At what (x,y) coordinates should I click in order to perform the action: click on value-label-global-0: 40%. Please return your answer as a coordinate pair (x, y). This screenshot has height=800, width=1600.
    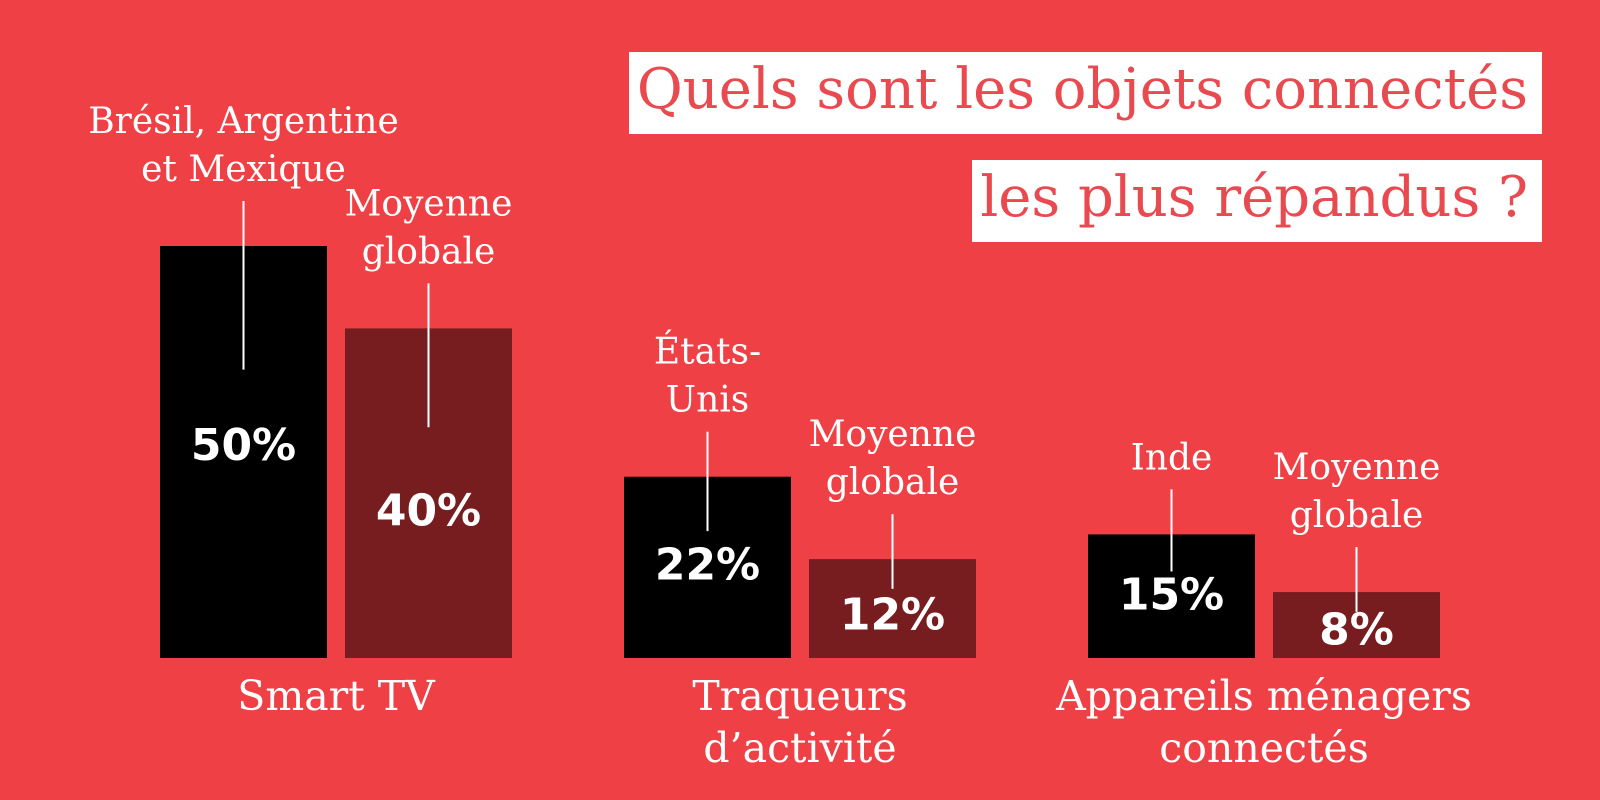
    Looking at the image, I should click on (428, 511).